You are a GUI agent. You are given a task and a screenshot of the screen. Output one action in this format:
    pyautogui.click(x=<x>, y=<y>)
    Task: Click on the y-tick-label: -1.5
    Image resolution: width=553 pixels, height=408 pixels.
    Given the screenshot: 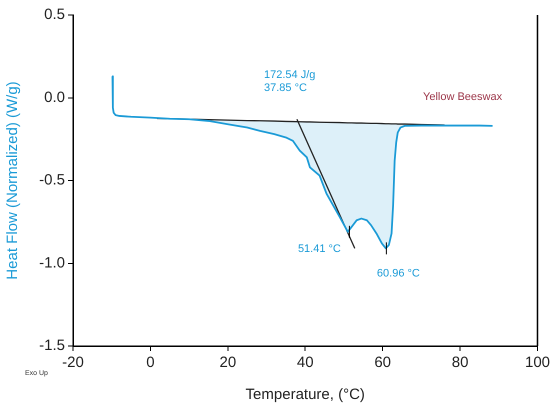 What is the action you would take?
    pyautogui.click(x=52, y=345)
    